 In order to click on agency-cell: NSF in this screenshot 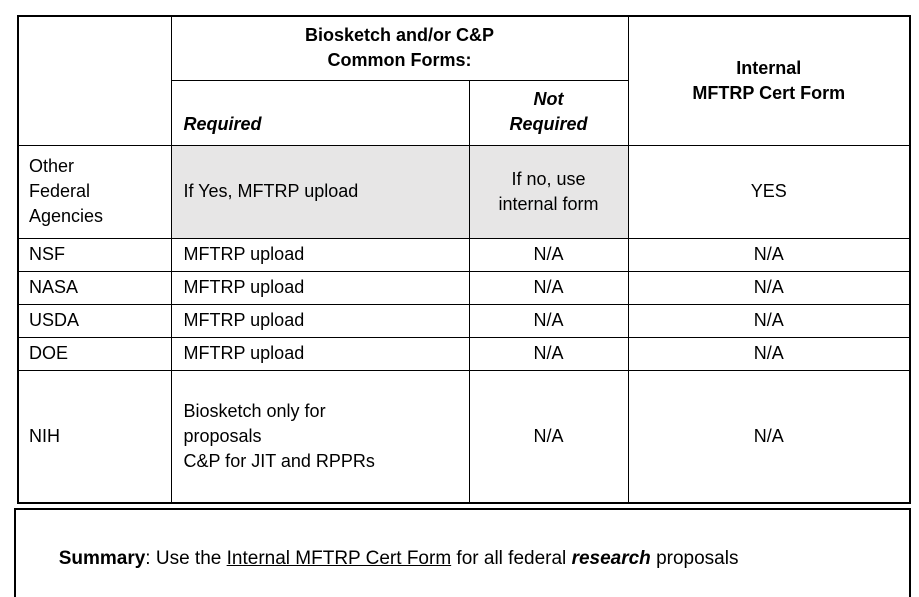, I will do `click(94, 254)`.